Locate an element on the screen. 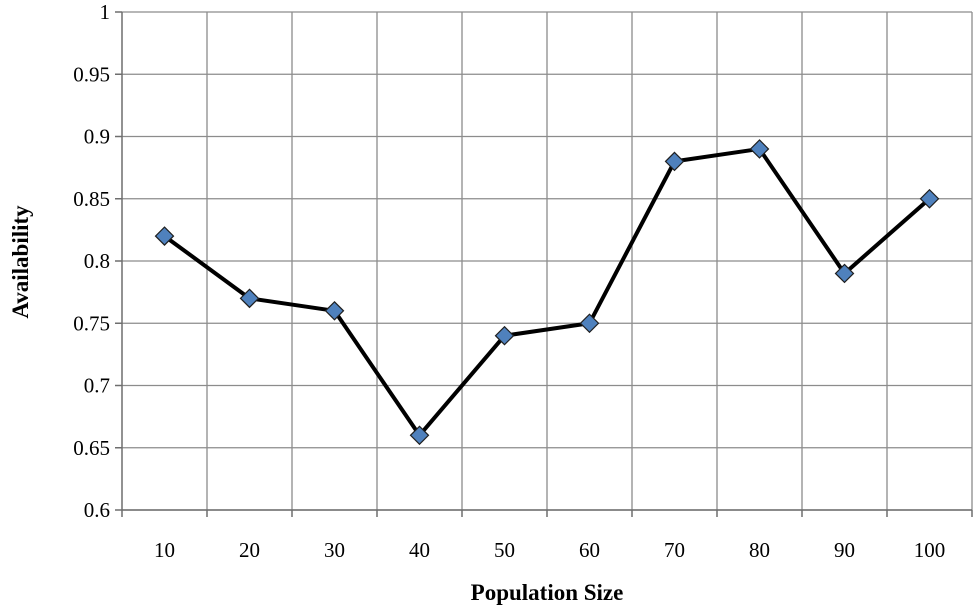 Image resolution: width=980 pixels, height=612 pixels. x-tick-label: 50 is located at coordinates (504, 550).